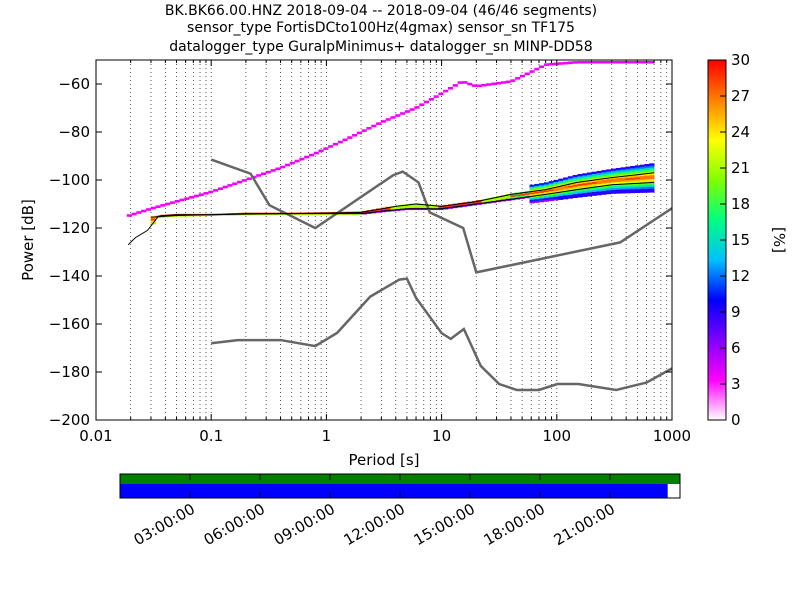 This screenshot has width=800, height=600. I want to click on y-tick-label: −140, so click(69, 276).